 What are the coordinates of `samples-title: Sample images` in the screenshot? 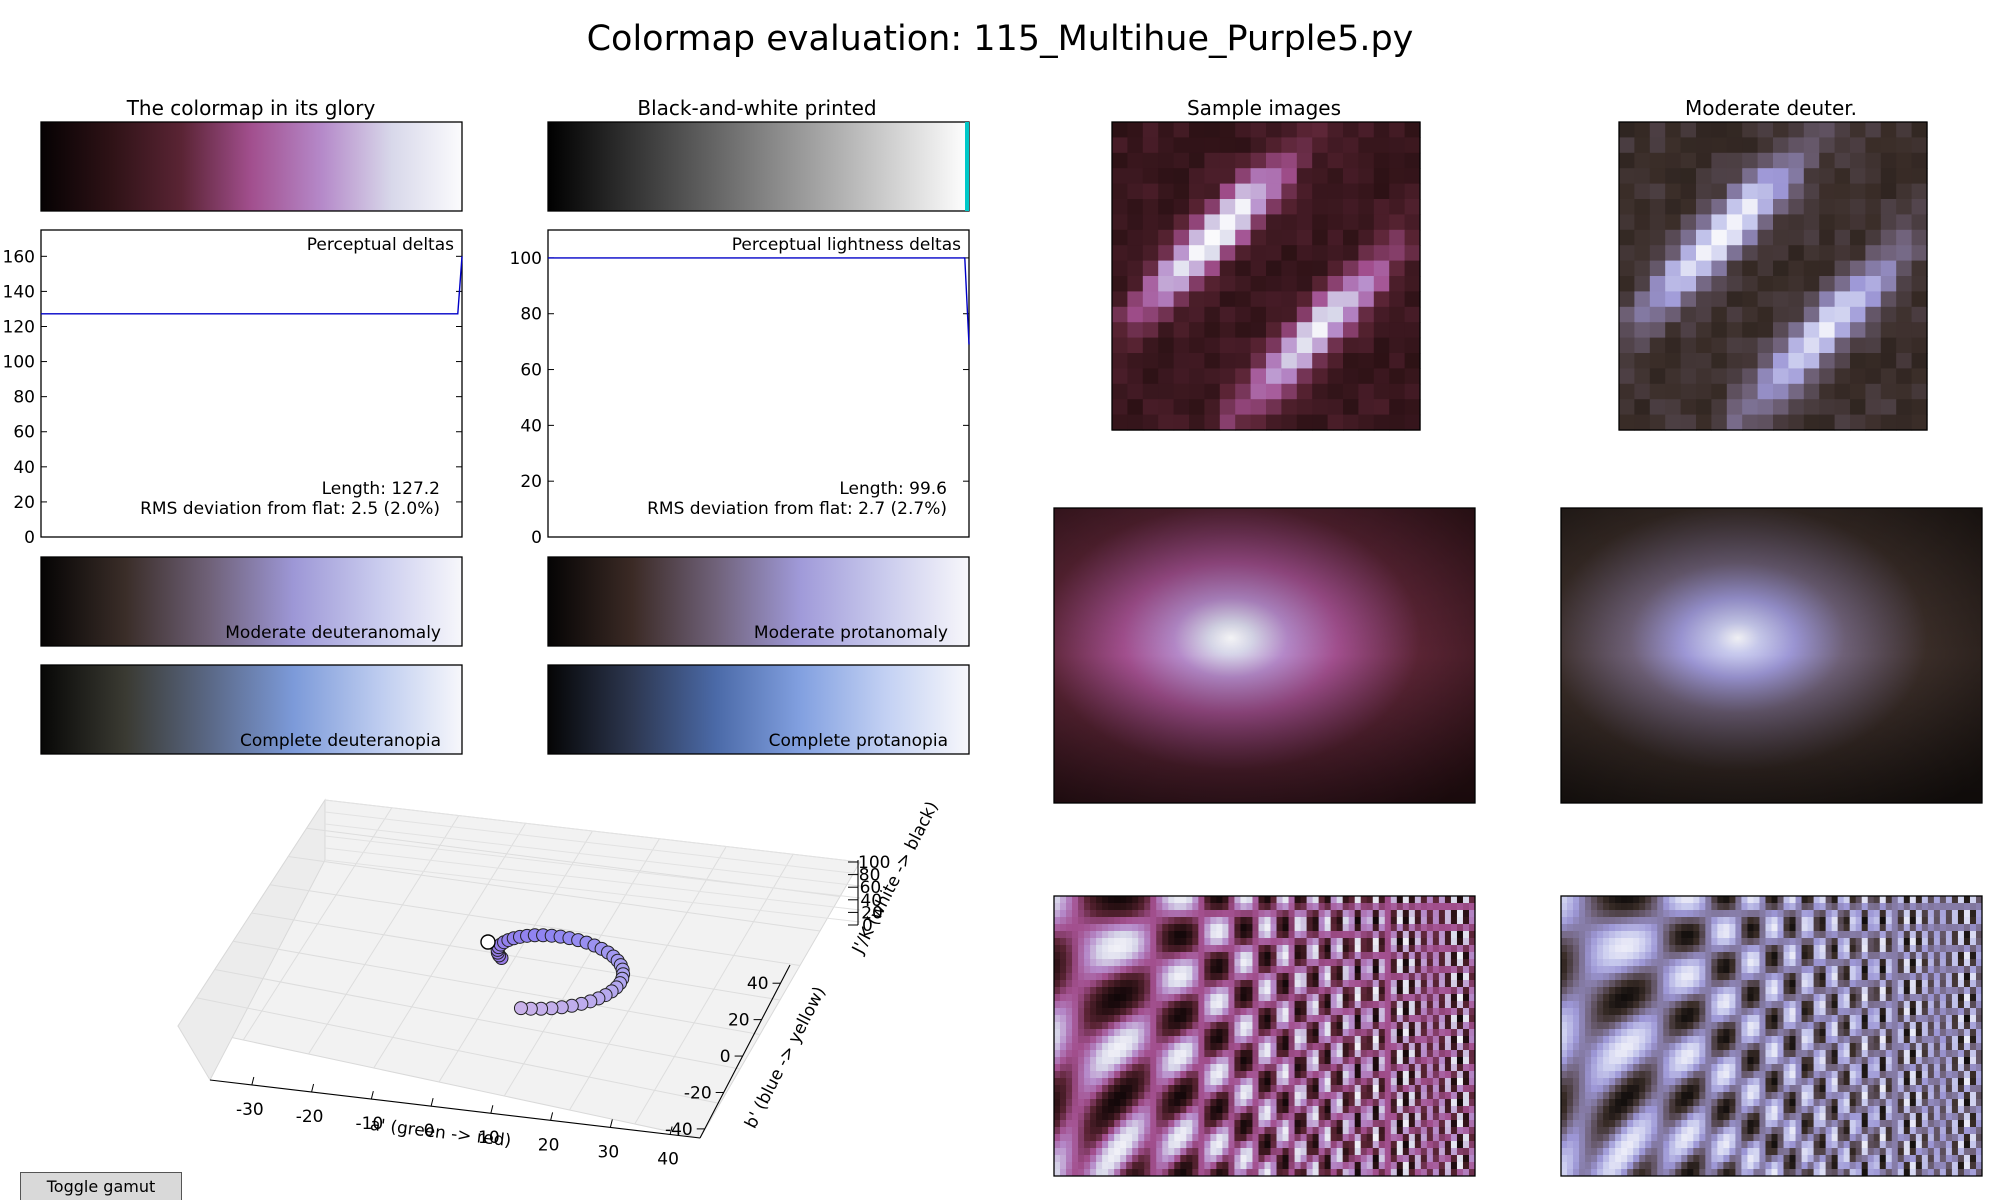 It's located at (1264, 108).